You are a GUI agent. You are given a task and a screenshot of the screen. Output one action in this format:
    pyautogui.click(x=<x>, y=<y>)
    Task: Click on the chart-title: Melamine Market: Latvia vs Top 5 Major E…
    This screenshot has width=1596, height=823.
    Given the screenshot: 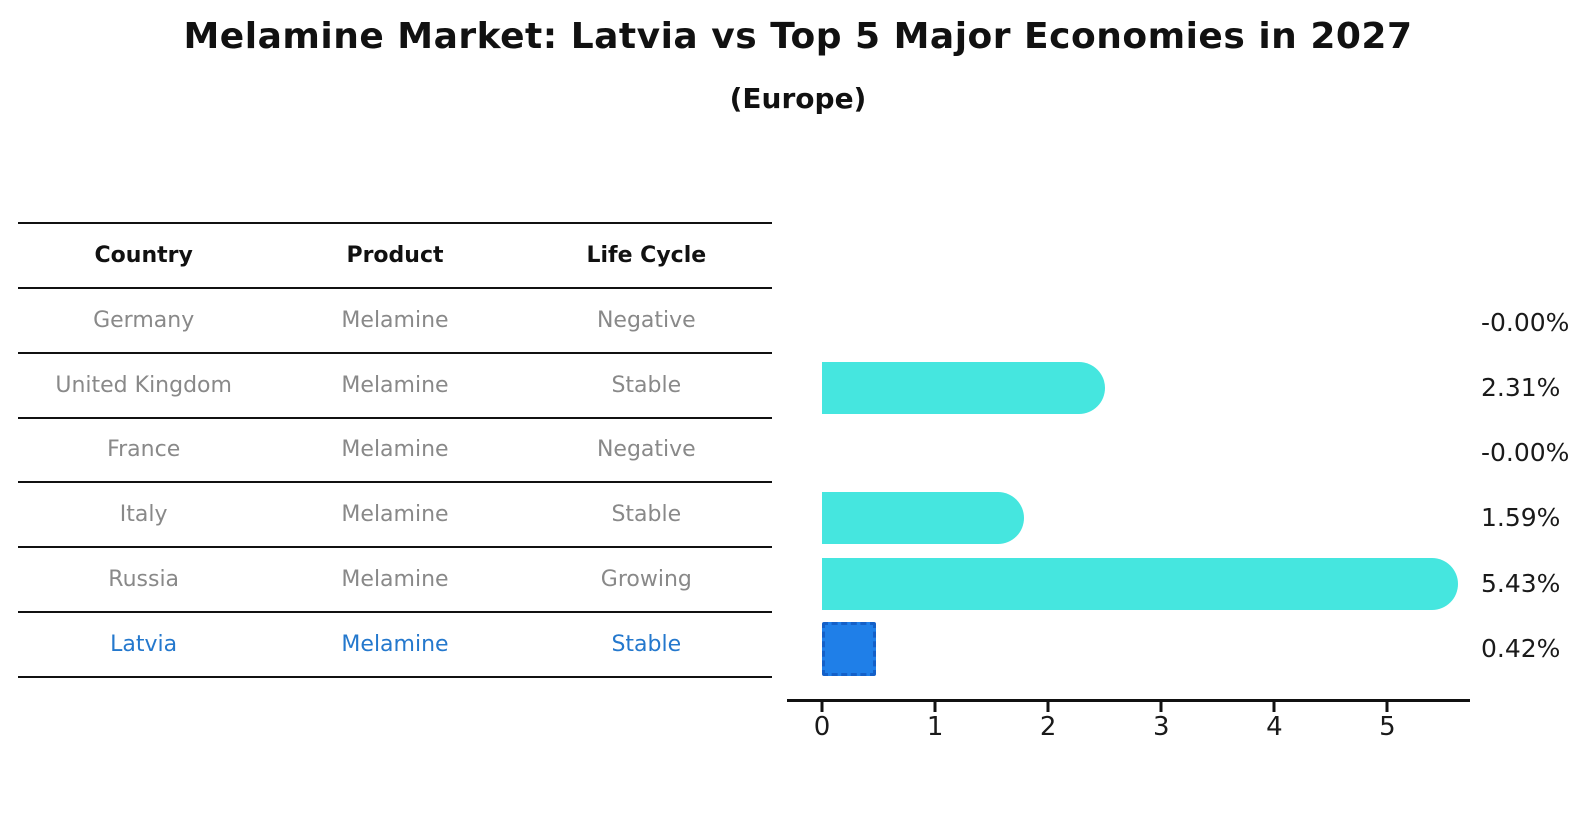 What is the action you would take?
    pyautogui.click(x=798, y=36)
    